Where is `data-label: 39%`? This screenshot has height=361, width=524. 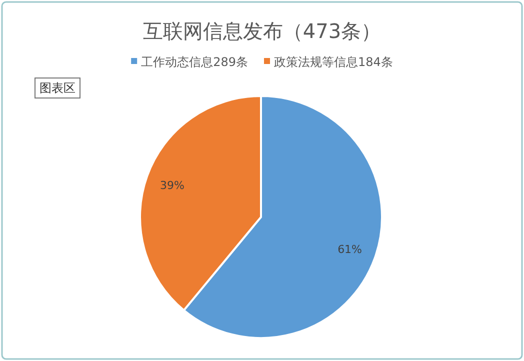
data-label: 39% is located at coordinates (172, 185).